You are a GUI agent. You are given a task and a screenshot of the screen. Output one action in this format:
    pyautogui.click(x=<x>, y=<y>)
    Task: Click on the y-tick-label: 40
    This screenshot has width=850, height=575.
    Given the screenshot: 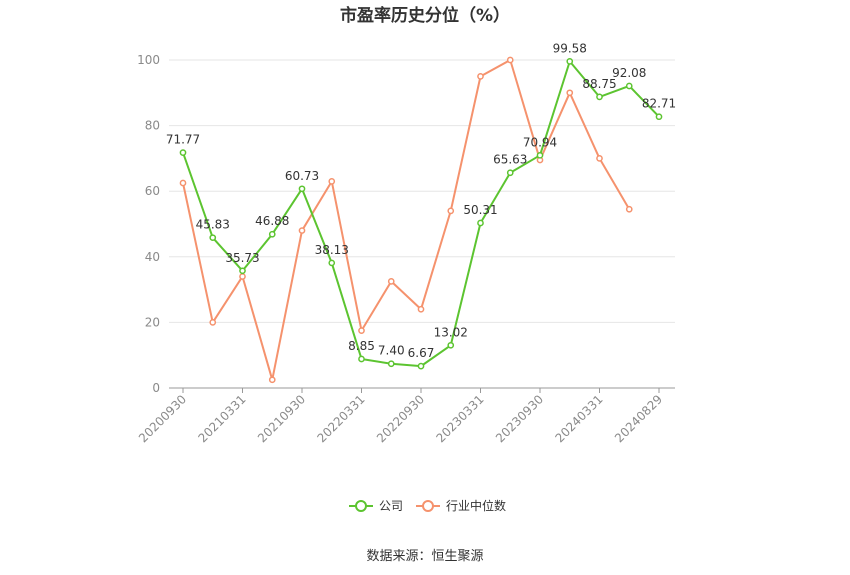 What is the action you would take?
    pyautogui.click(x=152, y=257)
    